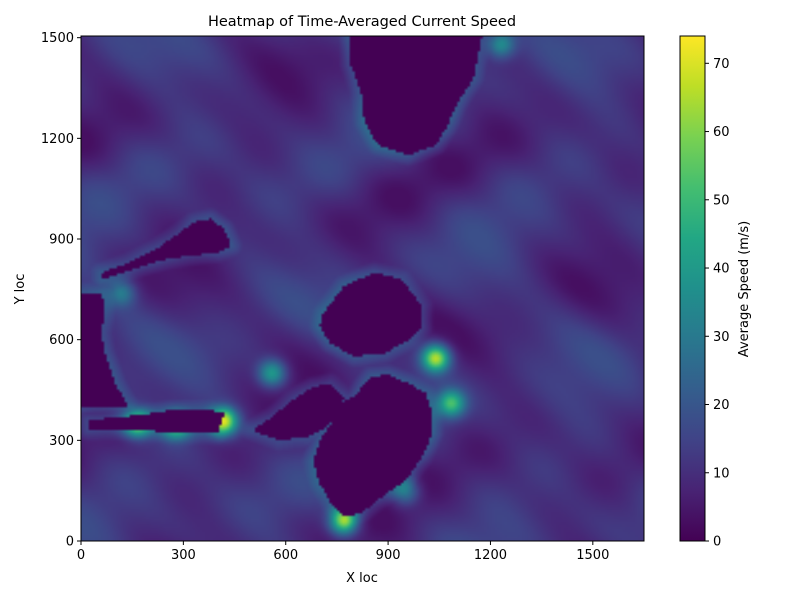  I want to click on colorbar: 0 10 20 30 40 50 60 70 Average Speed (m/s), so click(715, 292).